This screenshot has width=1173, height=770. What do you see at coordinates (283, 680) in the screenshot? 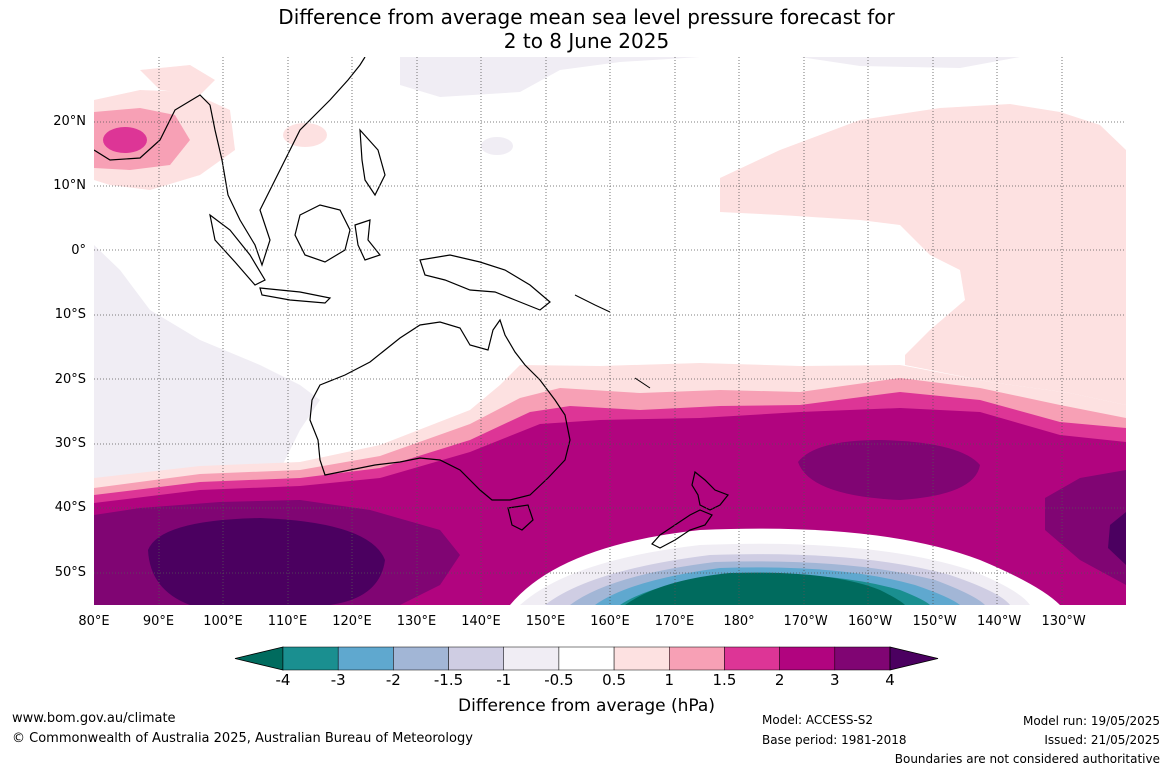
I see `colorbar-tick-label: -4` at bounding box center [283, 680].